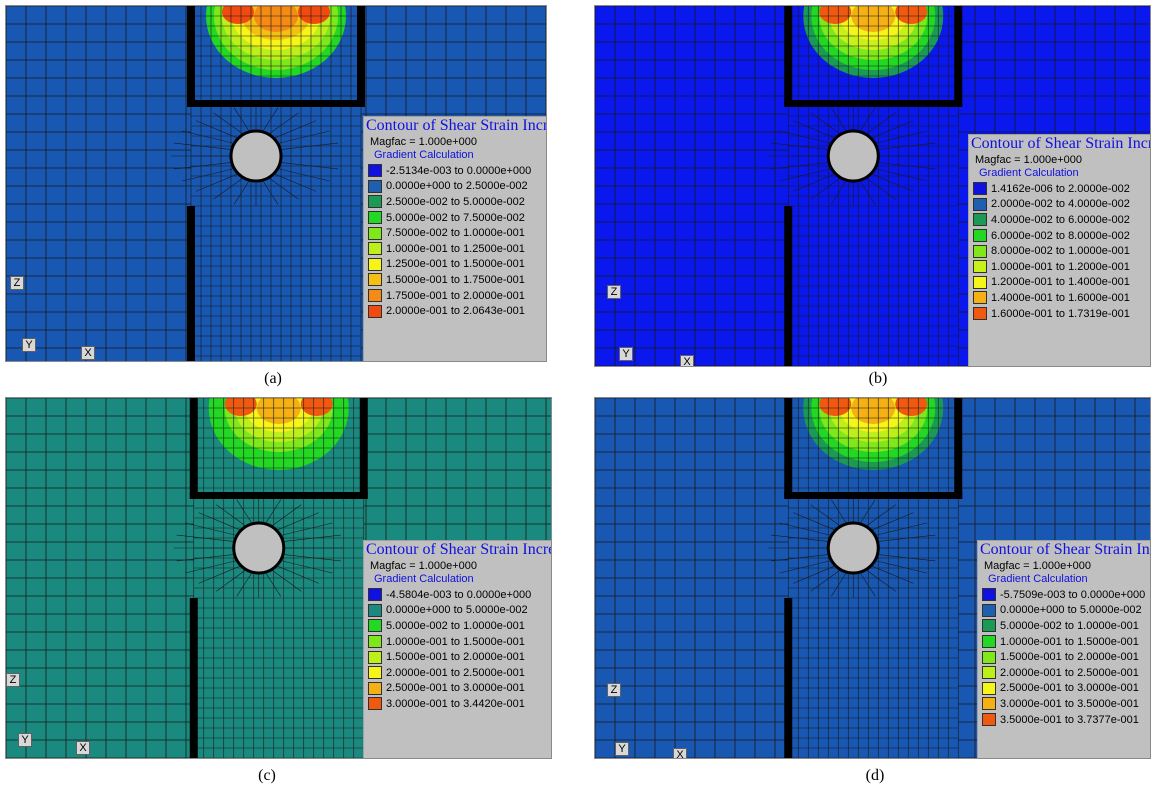 Image resolution: width=1151 pixels, height=792 pixels. Describe the element at coordinates (1066, 595) in the screenshot. I see `legend-row: -5.7509e-003 to 0.0000e+000` at that location.